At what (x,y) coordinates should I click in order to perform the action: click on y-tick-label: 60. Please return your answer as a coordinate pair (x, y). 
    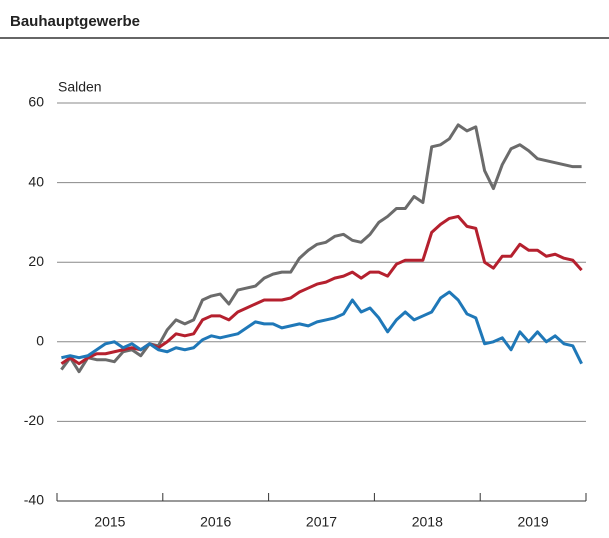
    Looking at the image, I should click on (36, 102).